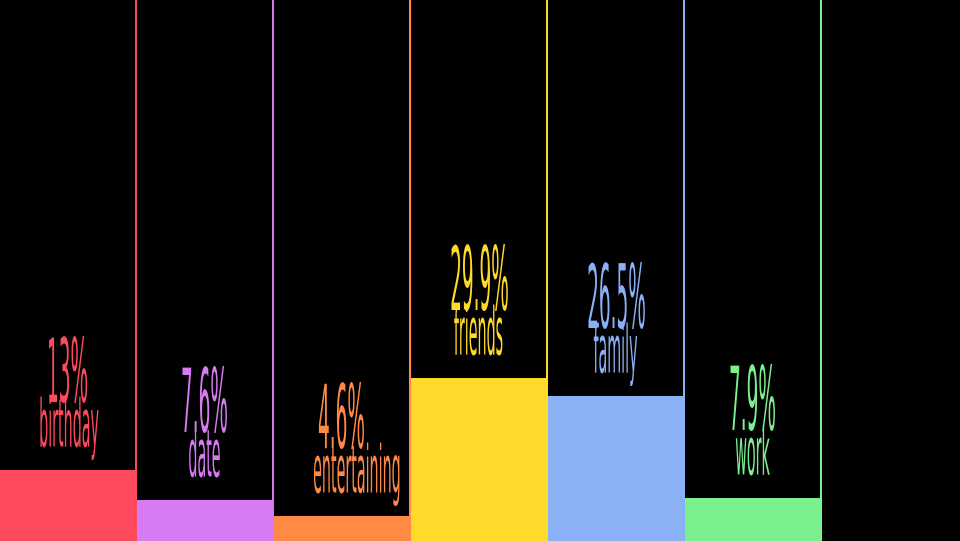 The image size is (960, 541). What do you see at coordinates (478, 332) in the screenshot?
I see `category-label: friends` at bounding box center [478, 332].